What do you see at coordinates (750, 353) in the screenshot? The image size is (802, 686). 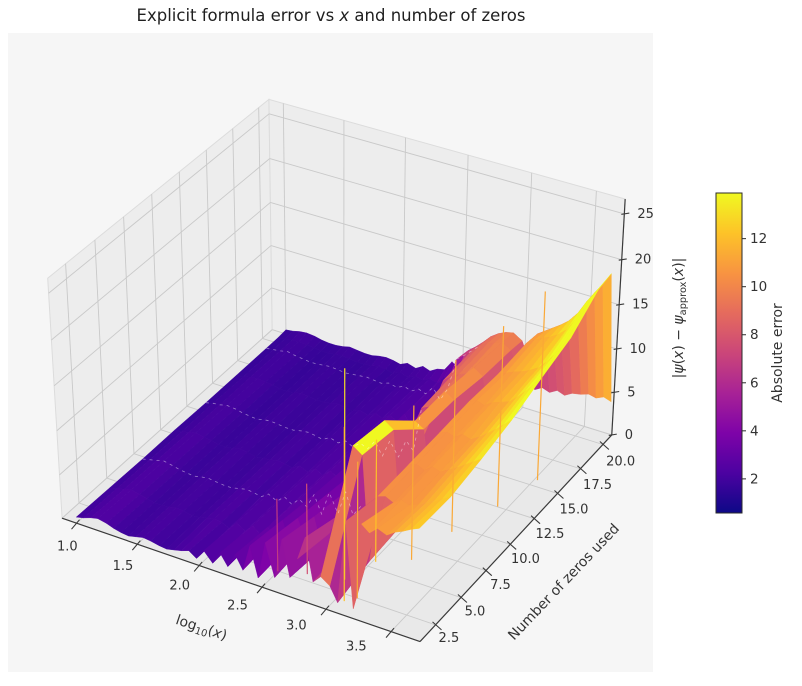 I see `colorbar: 2 4 6 8 10 12 Absolute error` at bounding box center [750, 353].